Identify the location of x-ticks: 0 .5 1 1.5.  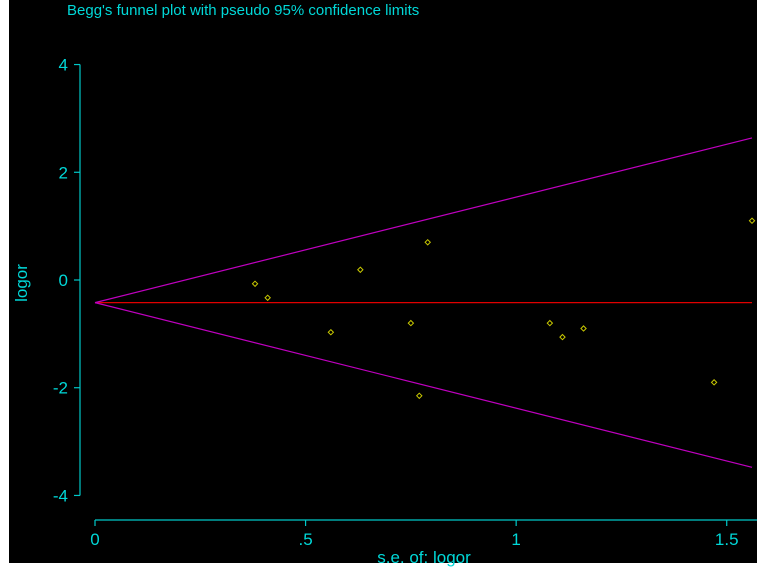
(414, 534).